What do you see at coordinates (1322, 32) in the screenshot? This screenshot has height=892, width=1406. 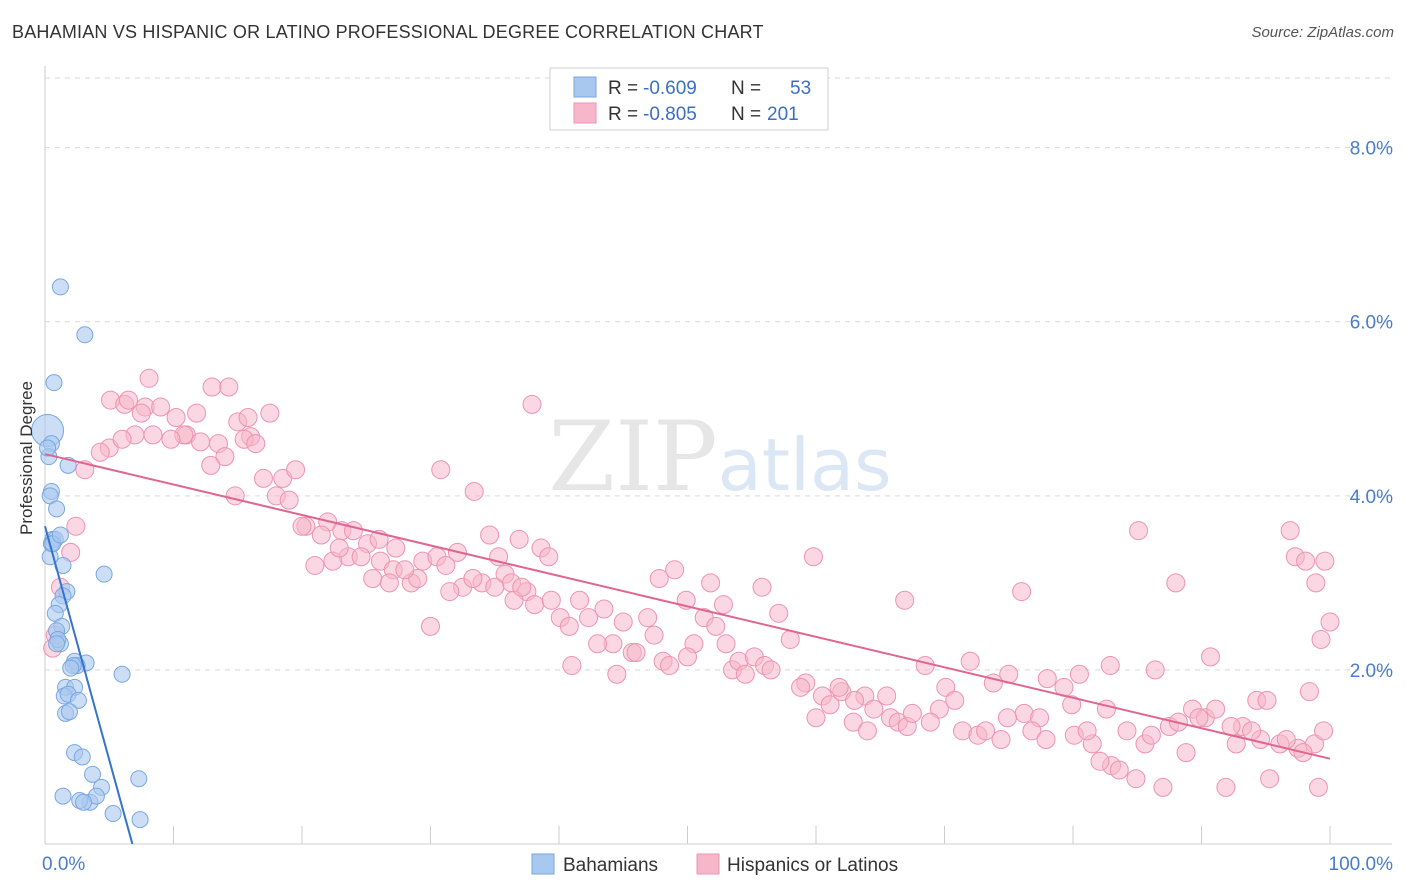 I see `source-label: Source: ZipAtlas.com` at bounding box center [1322, 32].